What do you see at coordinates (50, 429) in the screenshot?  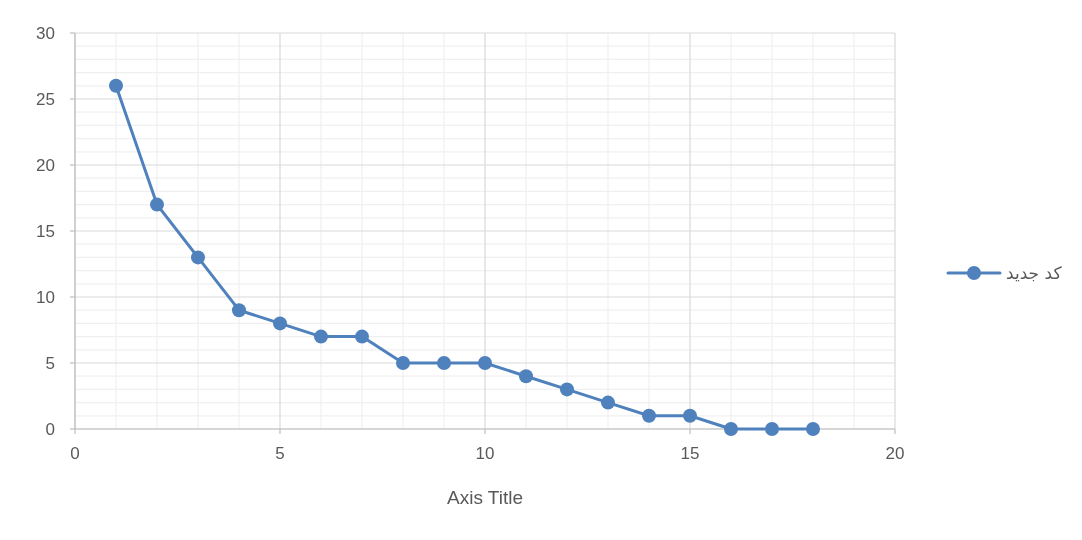 I see `y-tick-label: 0` at bounding box center [50, 429].